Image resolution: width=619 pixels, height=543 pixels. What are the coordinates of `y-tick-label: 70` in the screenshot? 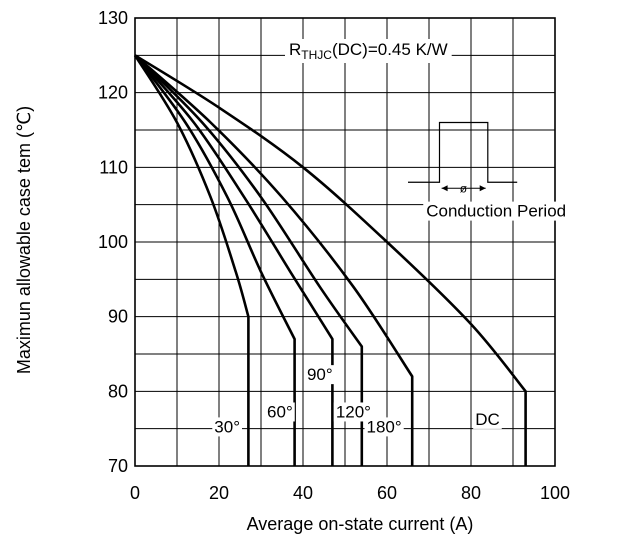 It's located at (118, 466).